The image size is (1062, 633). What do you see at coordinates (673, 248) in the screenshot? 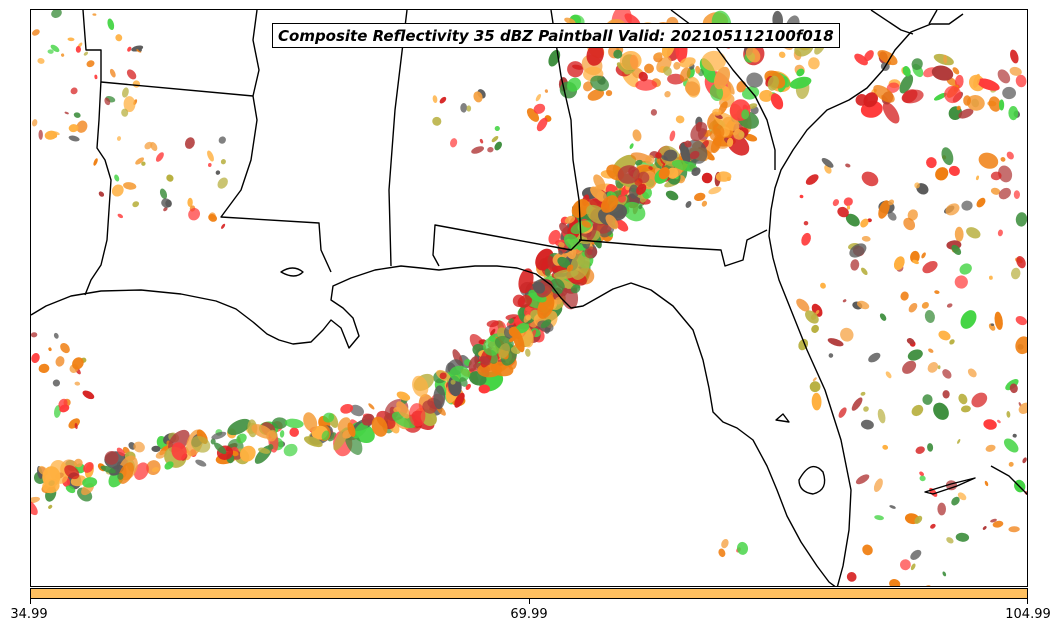
I see `state-boundary` at bounding box center [673, 248].